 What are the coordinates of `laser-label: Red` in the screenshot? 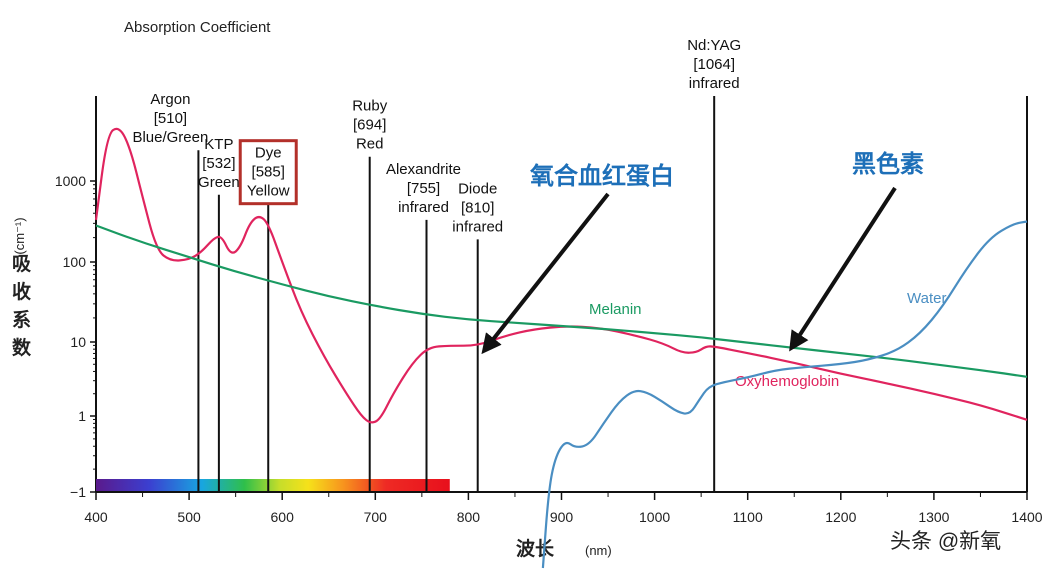 It's located at (370, 144).